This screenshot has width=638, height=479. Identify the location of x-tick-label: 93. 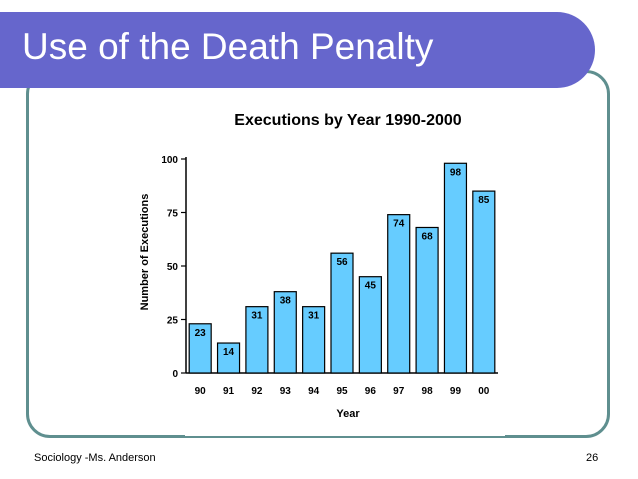
(286, 391).